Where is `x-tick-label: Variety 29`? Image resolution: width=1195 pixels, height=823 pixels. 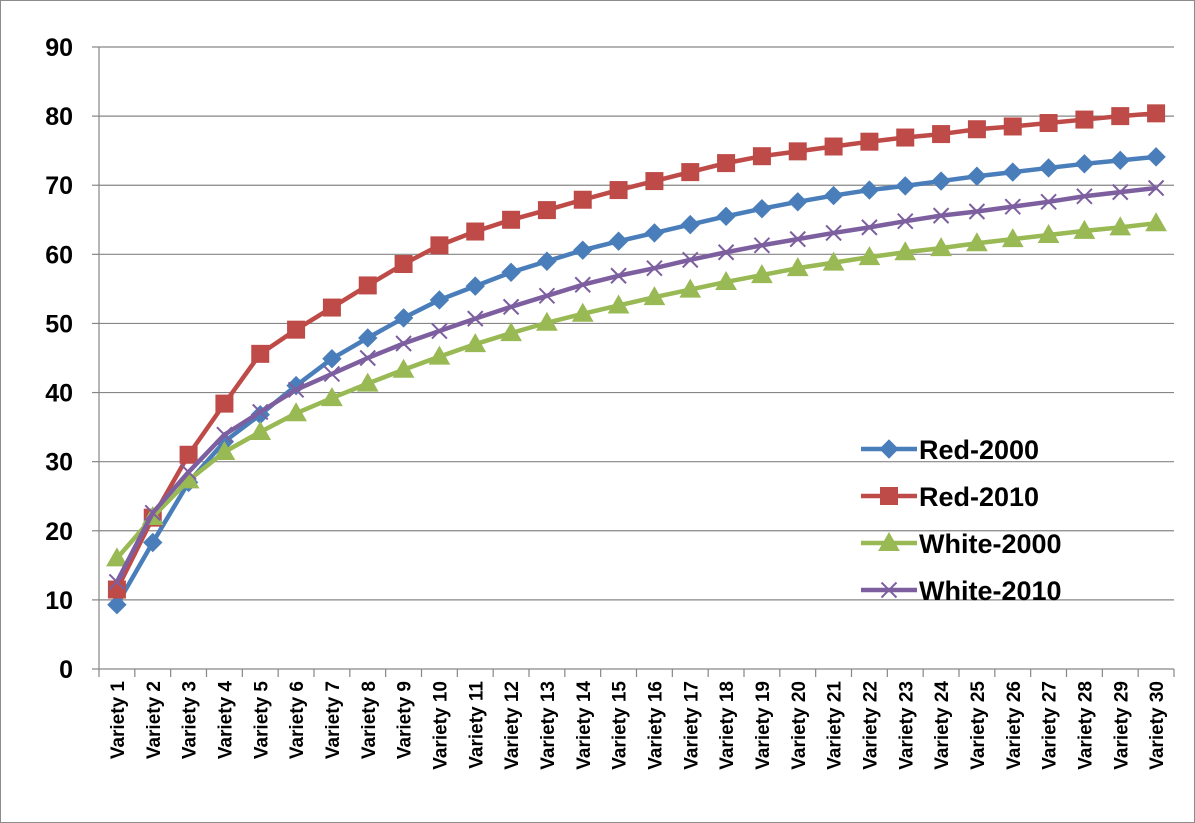
x-tick-label: Variety 29 is located at coordinates (1121, 725).